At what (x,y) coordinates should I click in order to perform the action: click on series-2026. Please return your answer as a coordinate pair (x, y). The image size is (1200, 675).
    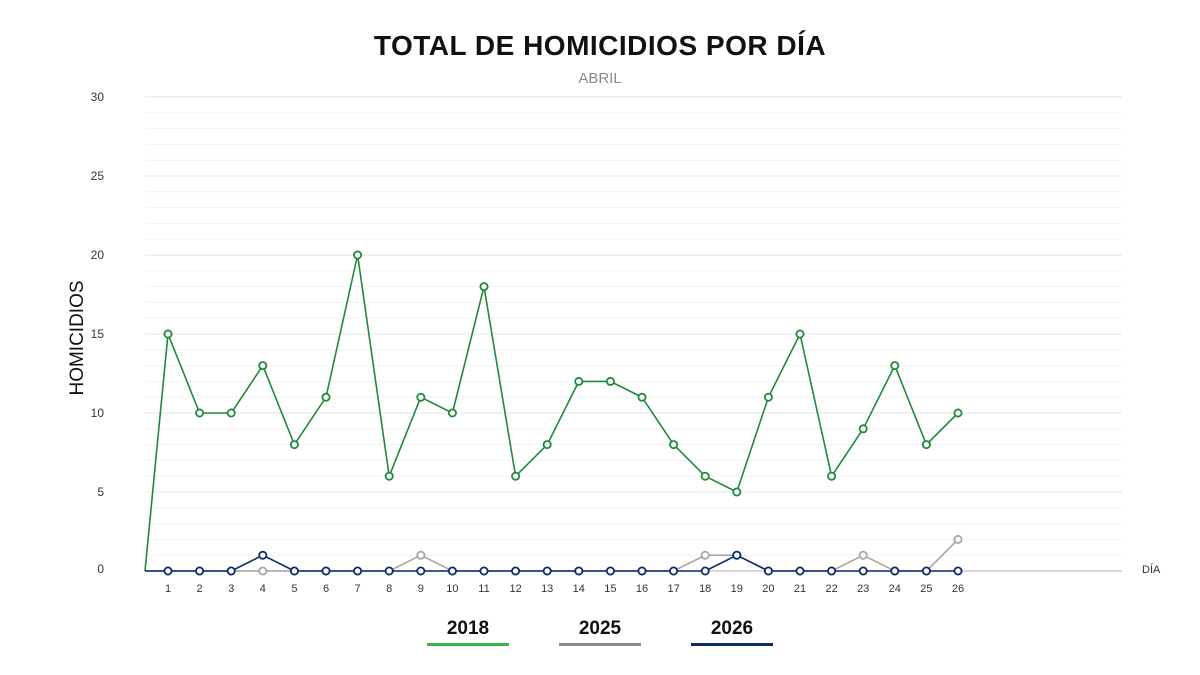
    Looking at the image, I should click on (554, 563).